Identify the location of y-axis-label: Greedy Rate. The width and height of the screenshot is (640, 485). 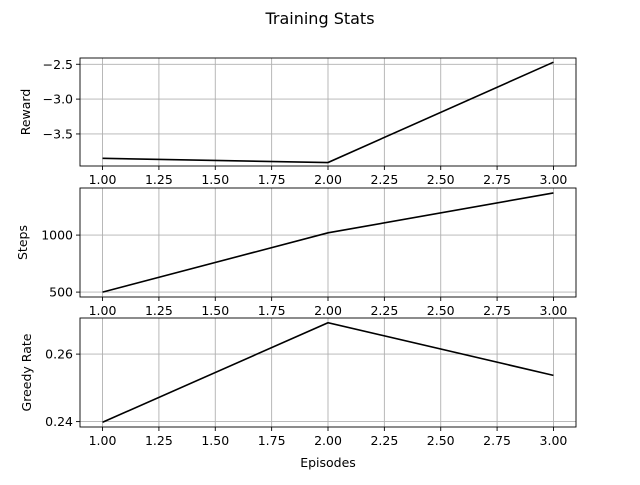
(26, 372).